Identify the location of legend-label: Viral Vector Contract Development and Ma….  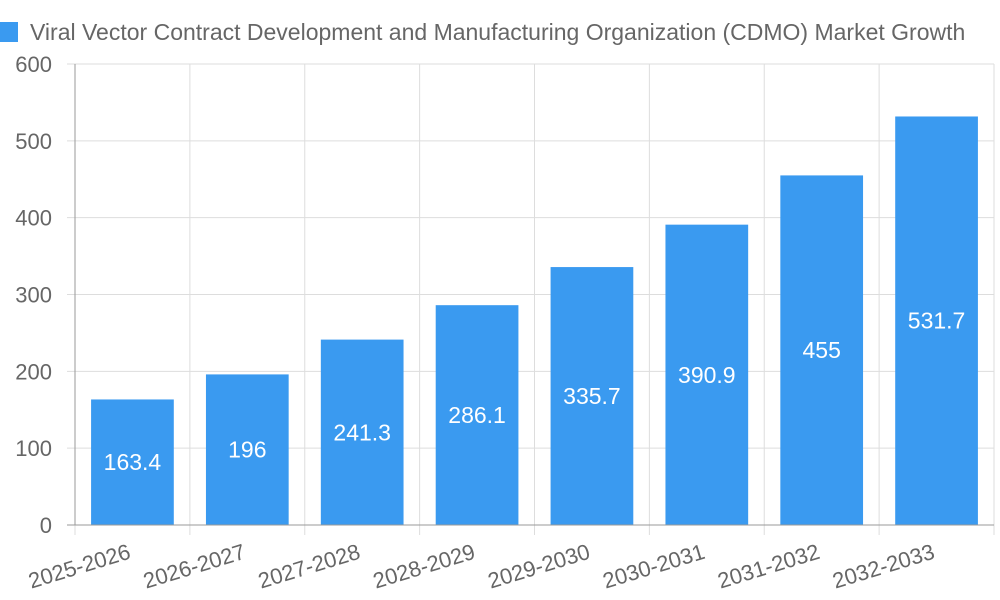
(498, 32).